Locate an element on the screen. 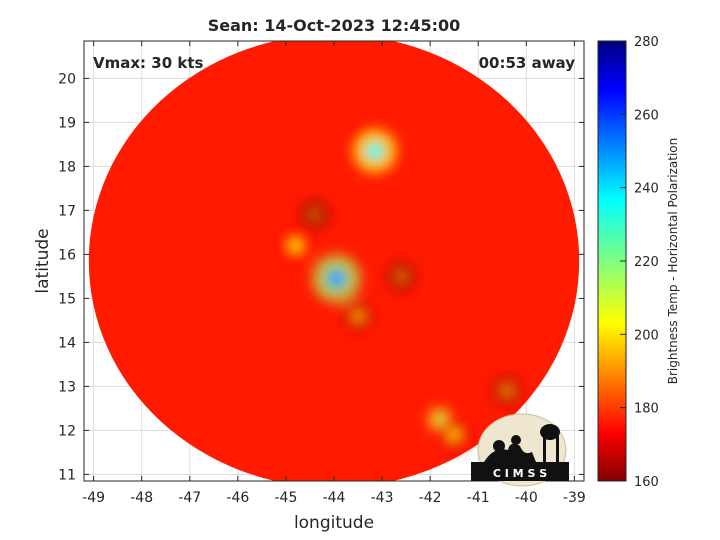 The image size is (720, 540). x-tick-label: -48 is located at coordinates (141, 498).